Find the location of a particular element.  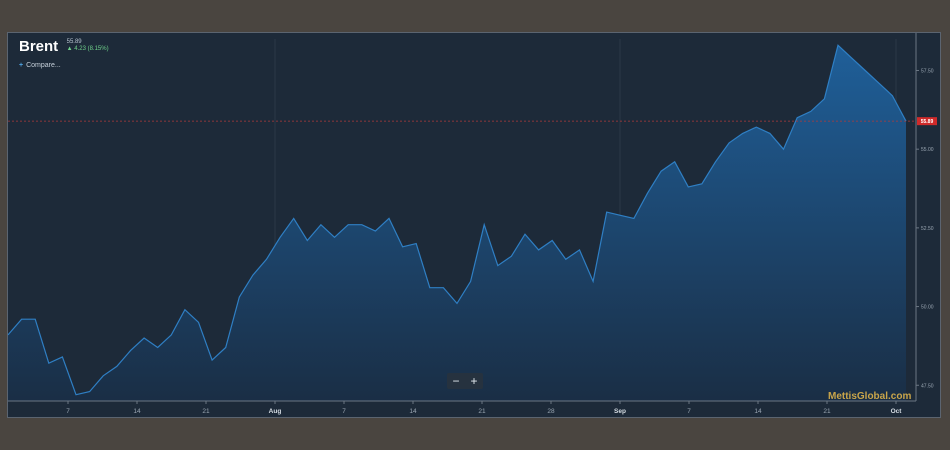

y-tick-label: 50.00 is located at coordinates (927, 308).